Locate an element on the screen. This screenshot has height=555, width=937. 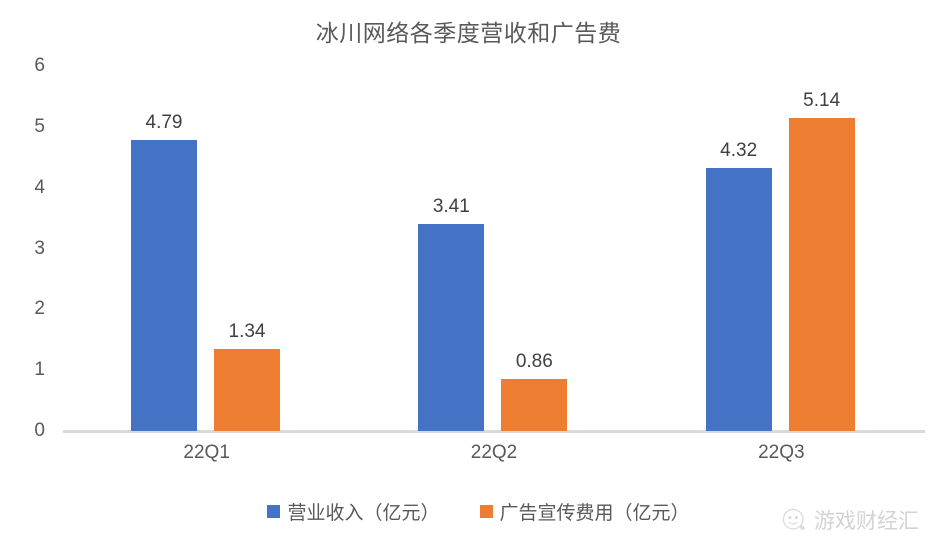
bar-22q3-series-1: 5.14 is located at coordinates (821, 260).